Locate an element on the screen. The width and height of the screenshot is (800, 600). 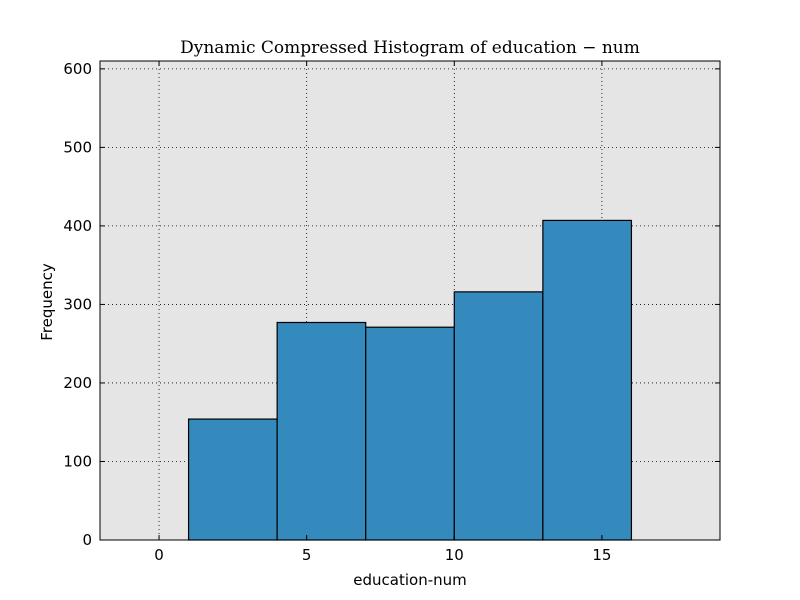
x-tick-label: 10 is located at coordinates (454, 555).